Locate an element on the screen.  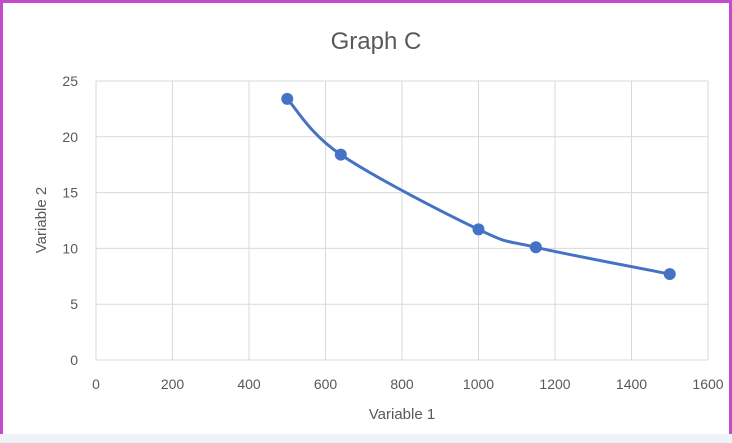
y-tick-label: 20 is located at coordinates (70, 137).